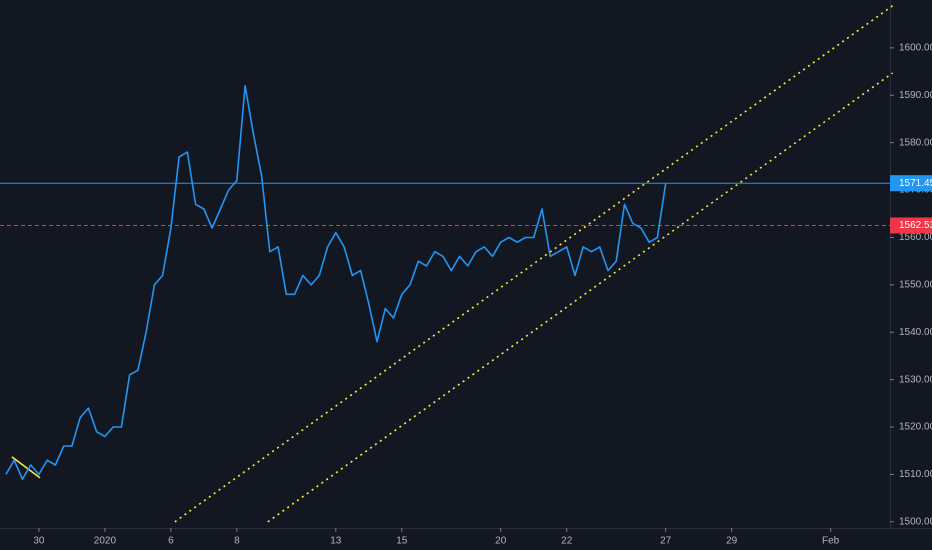  Describe the element at coordinates (336, 541) in the screenshot. I see `x-tick-label: 13` at that location.